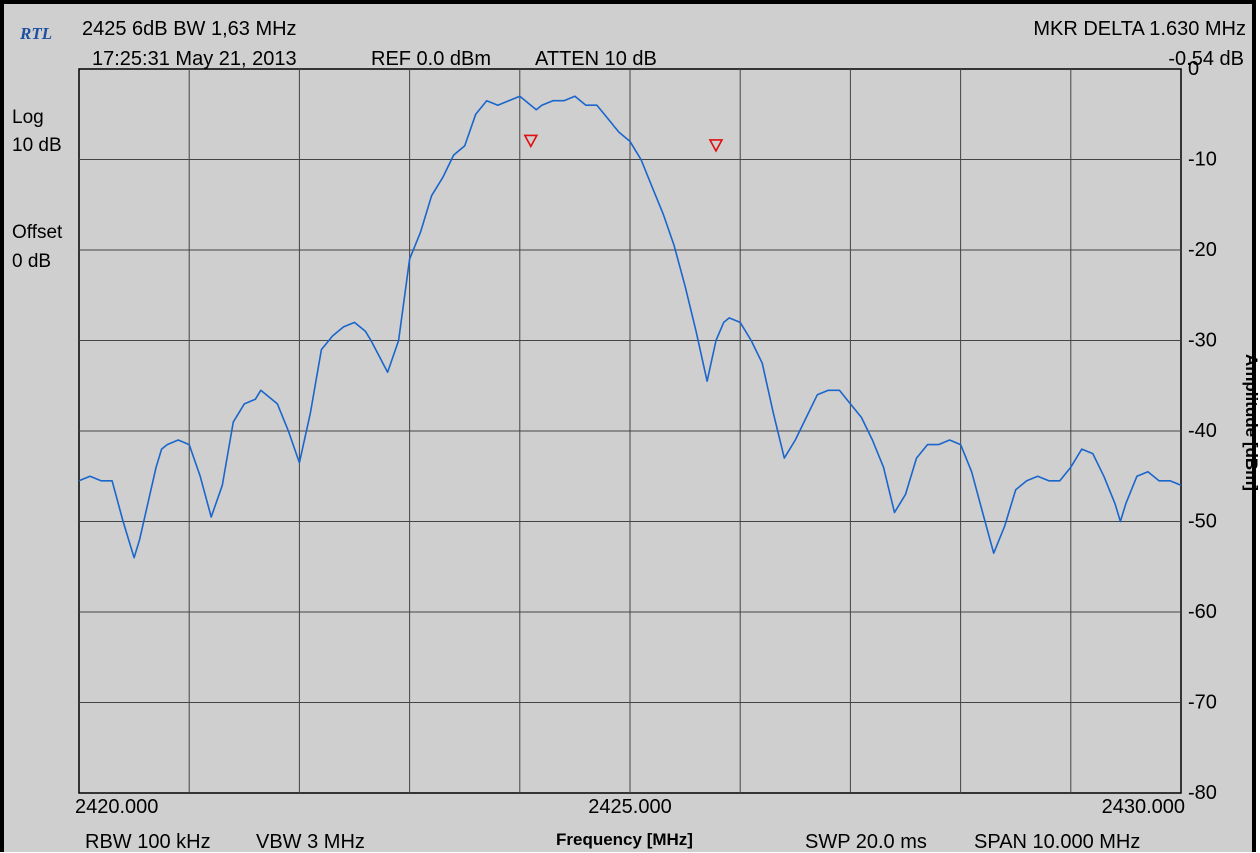 The height and width of the screenshot is (853, 1260). I want to click on x-axis-title: Frequency [MHz], so click(624, 839).